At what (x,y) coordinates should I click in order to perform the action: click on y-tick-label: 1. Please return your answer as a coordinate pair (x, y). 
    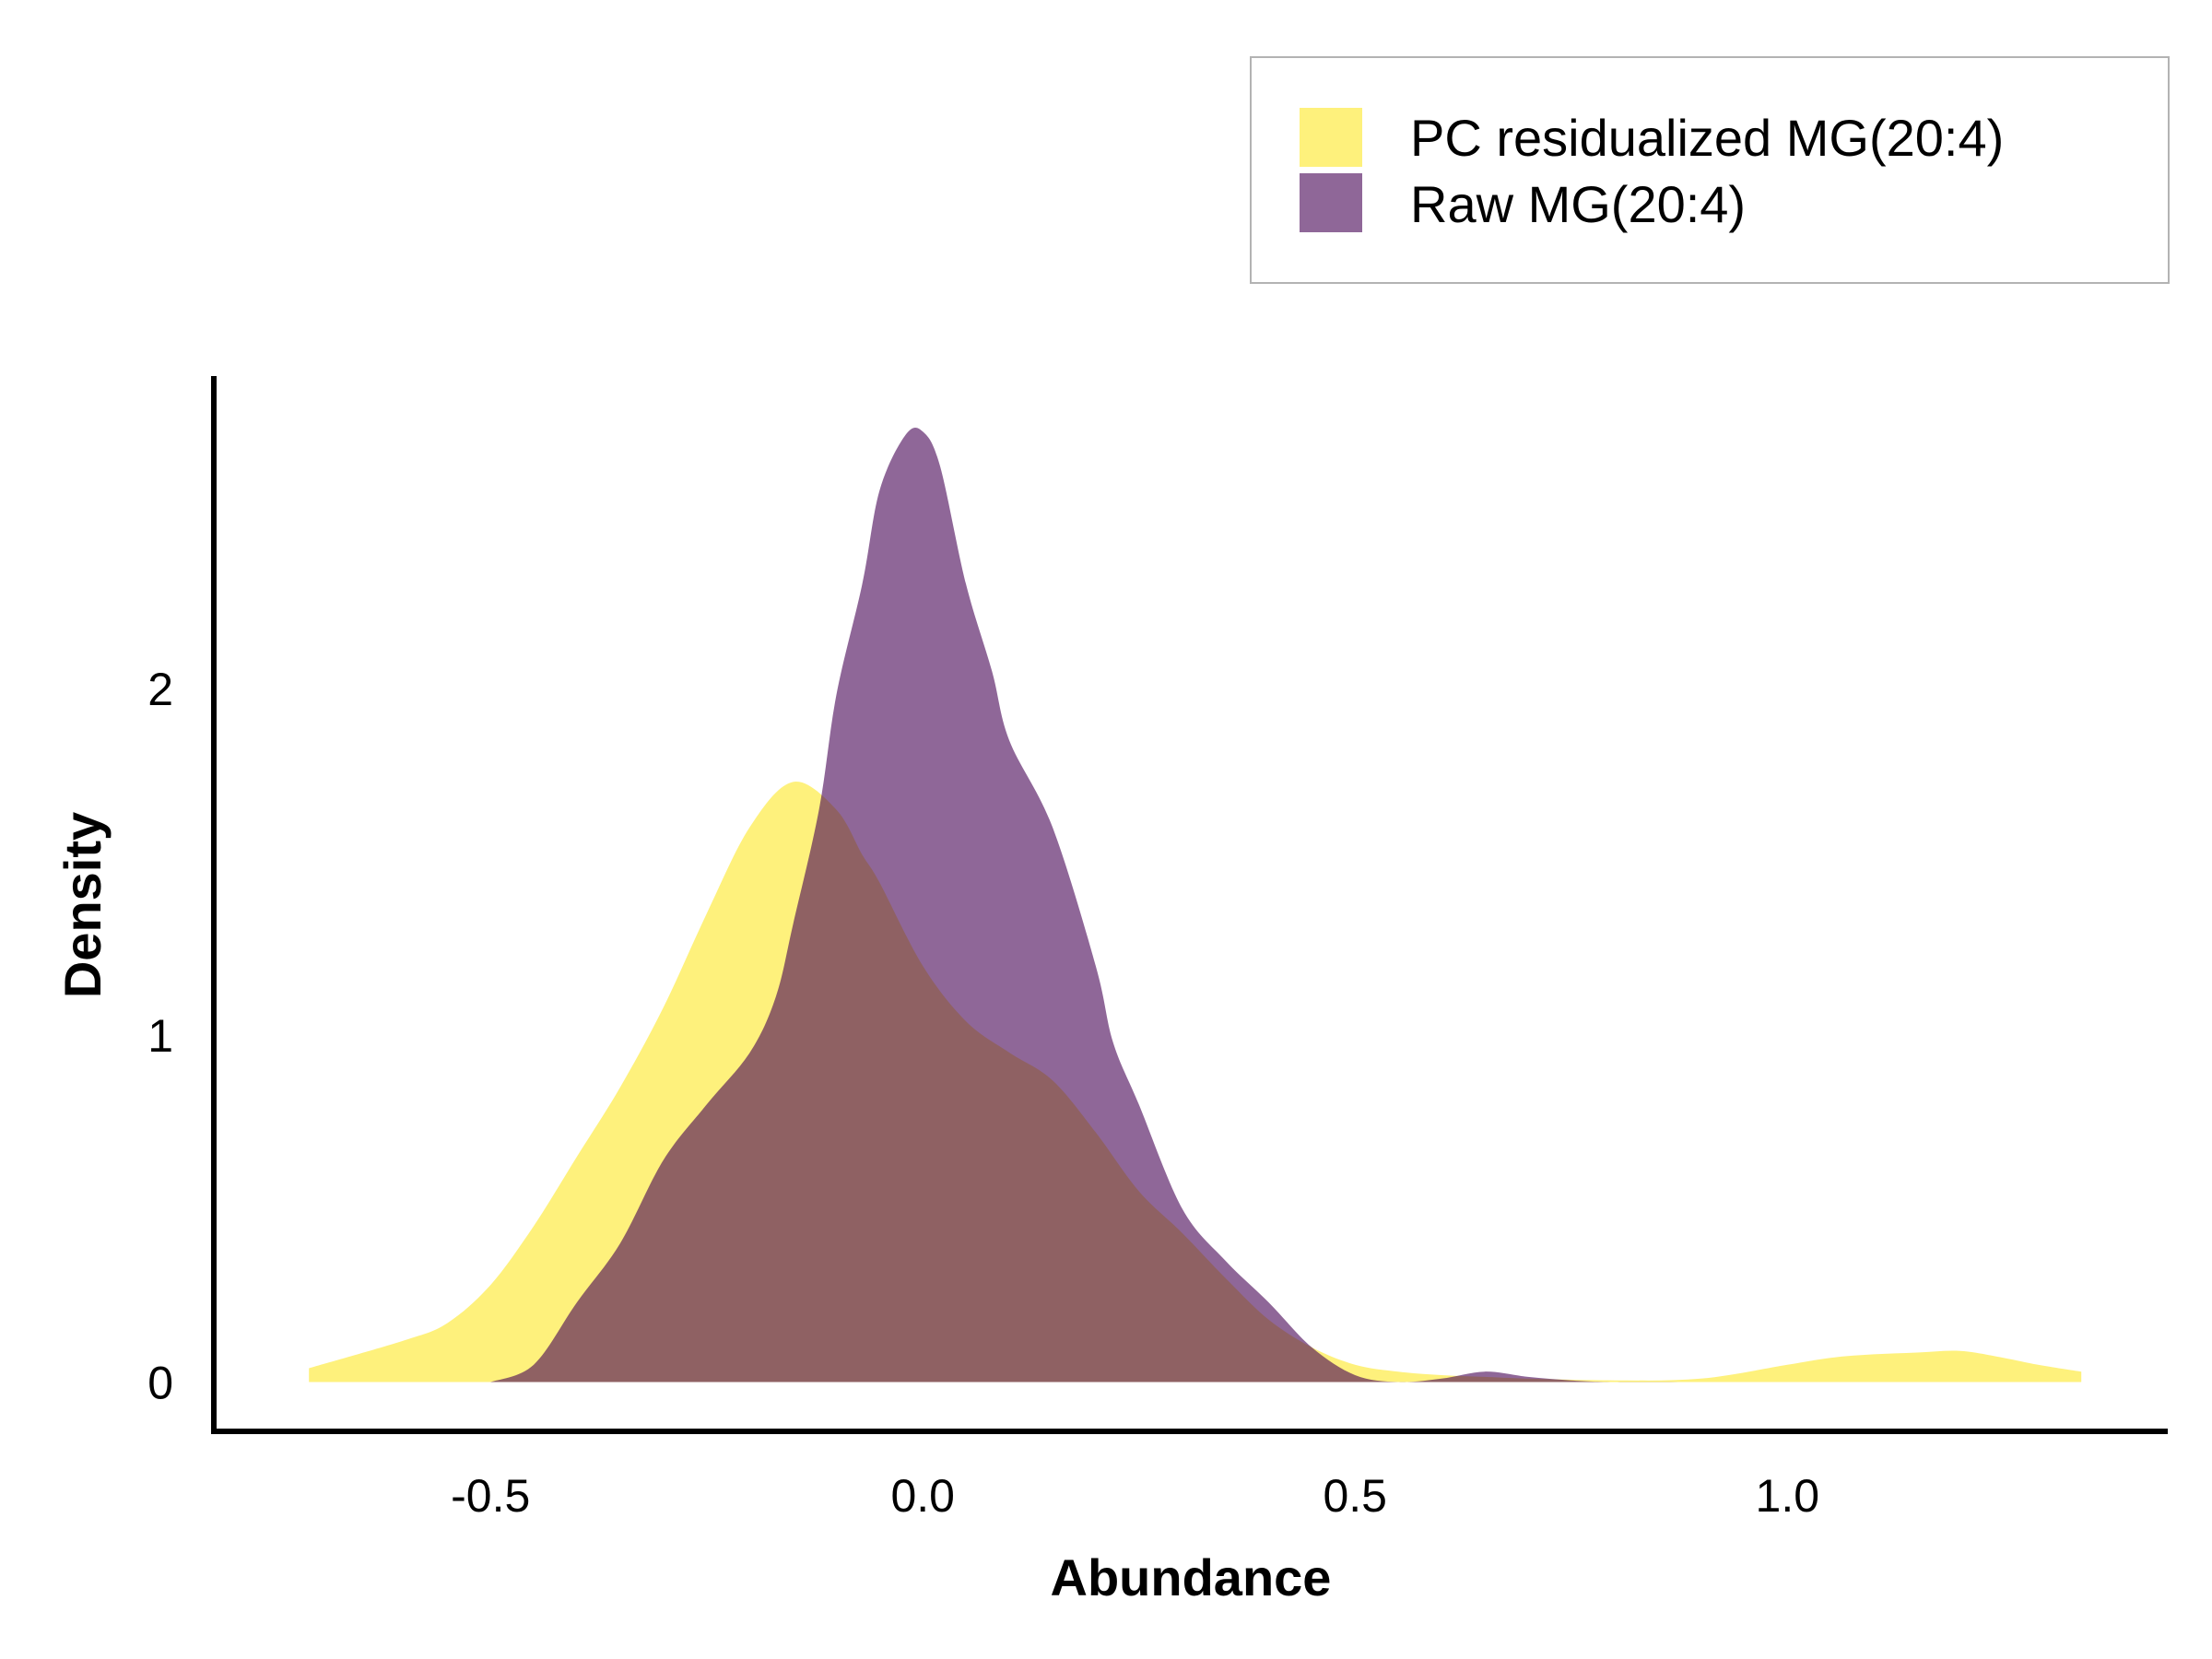
    Looking at the image, I should click on (160, 1036).